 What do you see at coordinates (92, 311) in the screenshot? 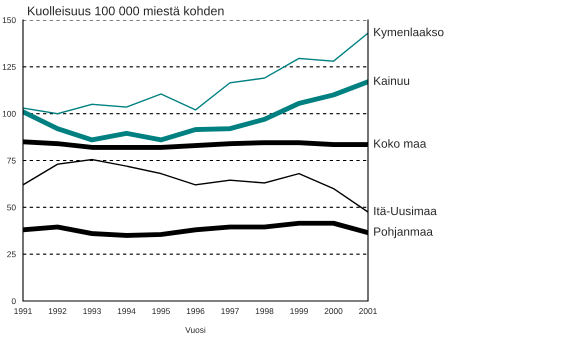
I see `x-tick-label: 1993` at bounding box center [92, 311].